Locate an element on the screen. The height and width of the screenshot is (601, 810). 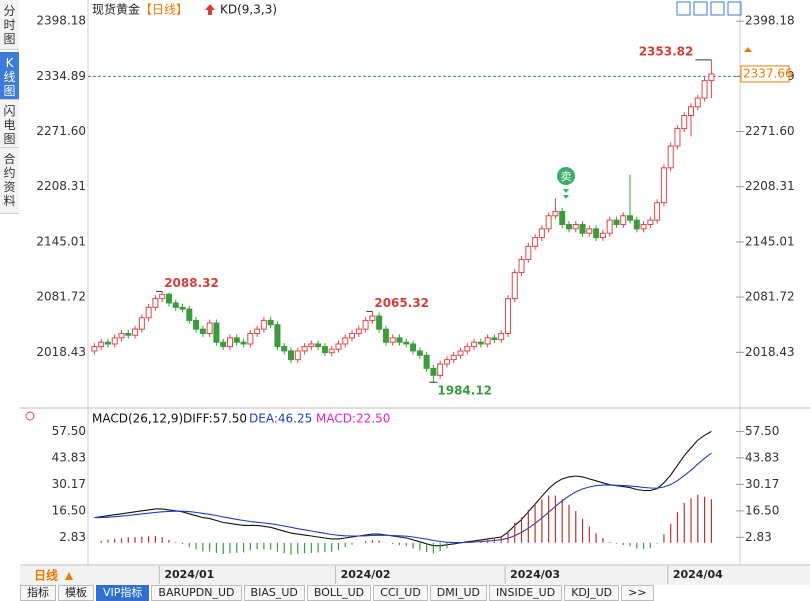
y-tick-label: 2081.72 is located at coordinates (61, 297).